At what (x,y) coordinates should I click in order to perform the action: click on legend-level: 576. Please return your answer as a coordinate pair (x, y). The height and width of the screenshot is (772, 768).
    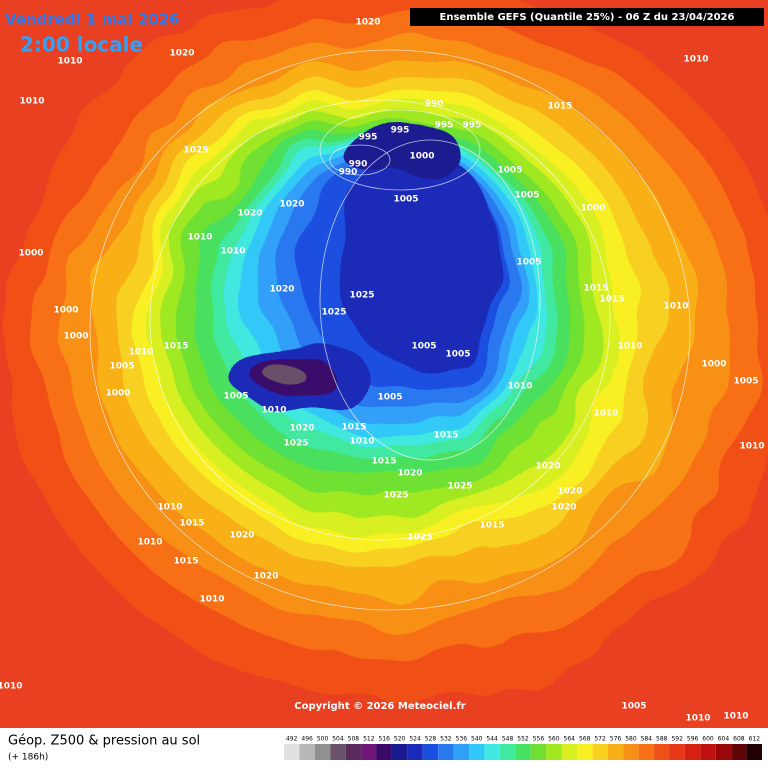
    Looking at the image, I should click on (616, 739).